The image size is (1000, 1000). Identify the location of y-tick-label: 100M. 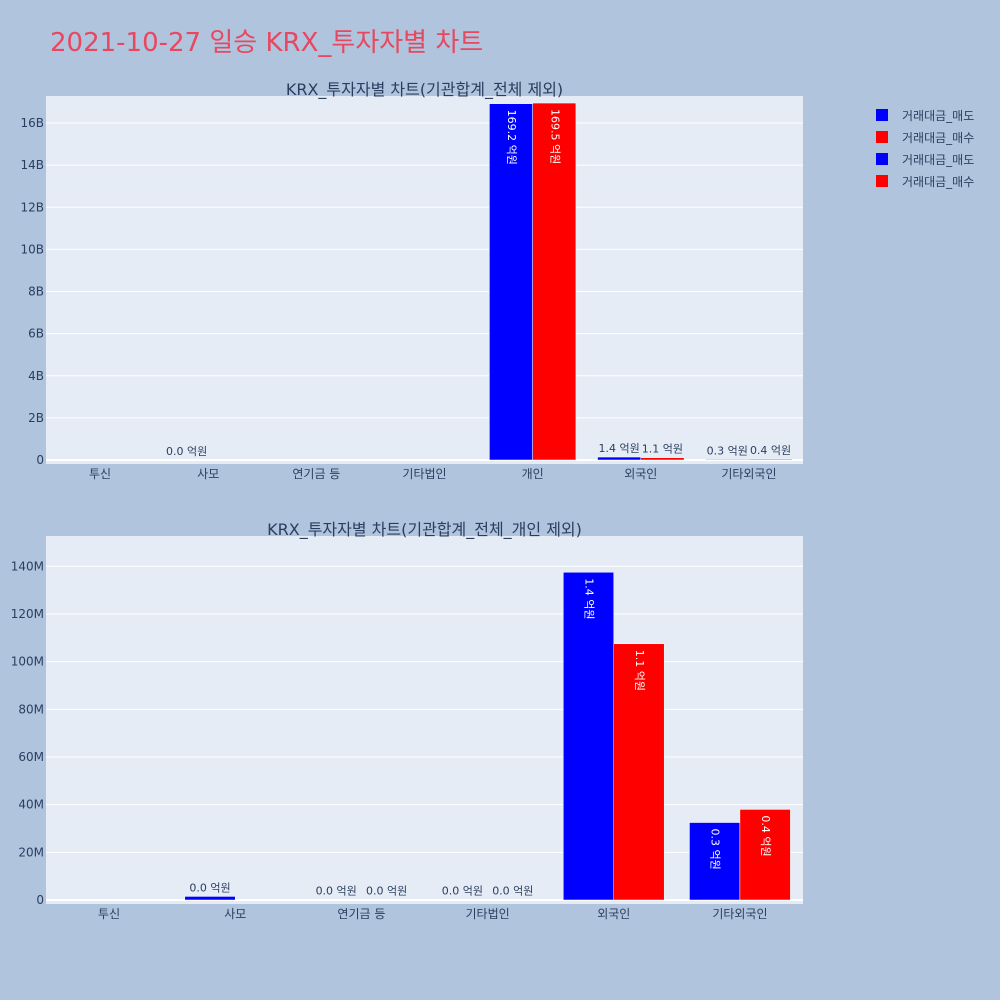
(27, 662).